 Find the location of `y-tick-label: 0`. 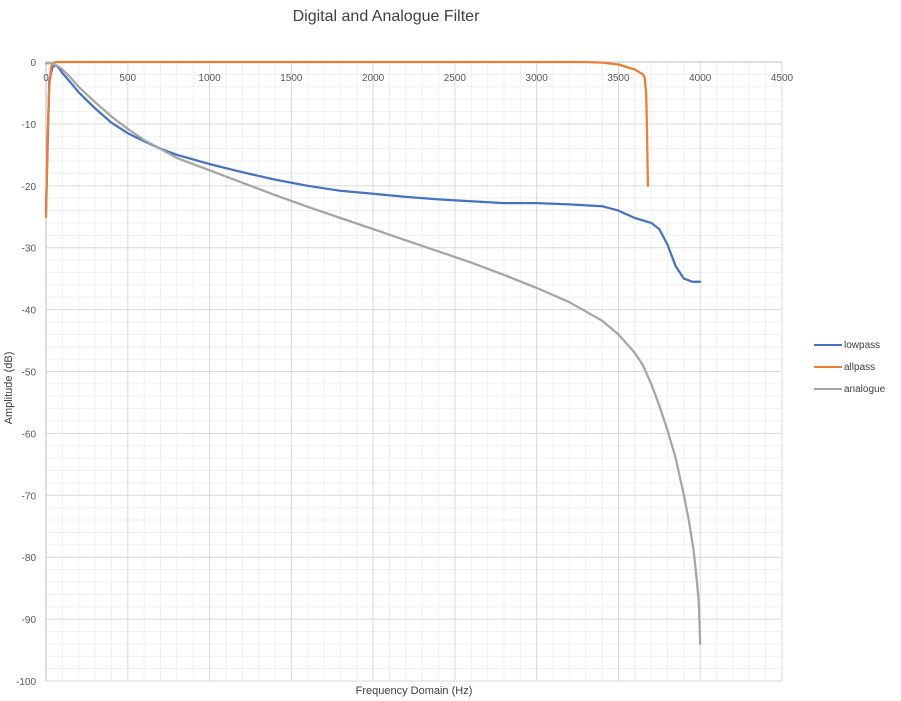

y-tick-label: 0 is located at coordinates (33, 63).